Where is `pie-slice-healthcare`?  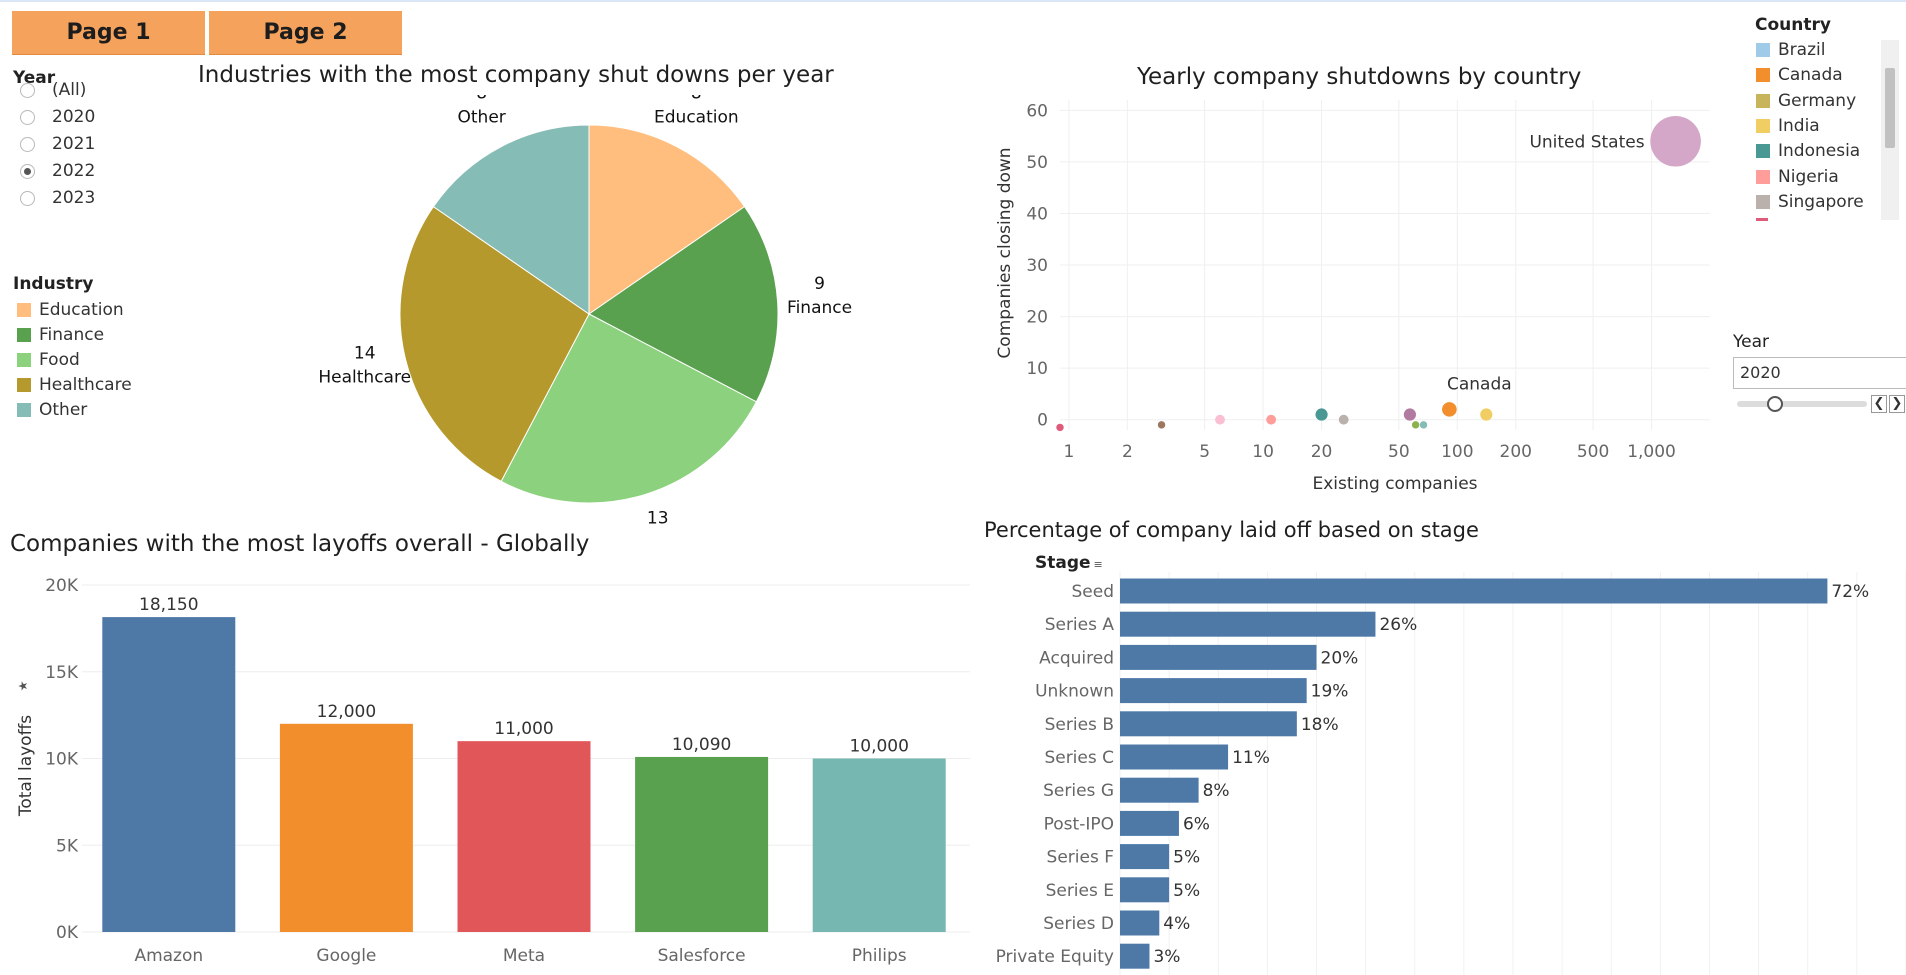 pie-slice-healthcare is located at coordinates (494, 344).